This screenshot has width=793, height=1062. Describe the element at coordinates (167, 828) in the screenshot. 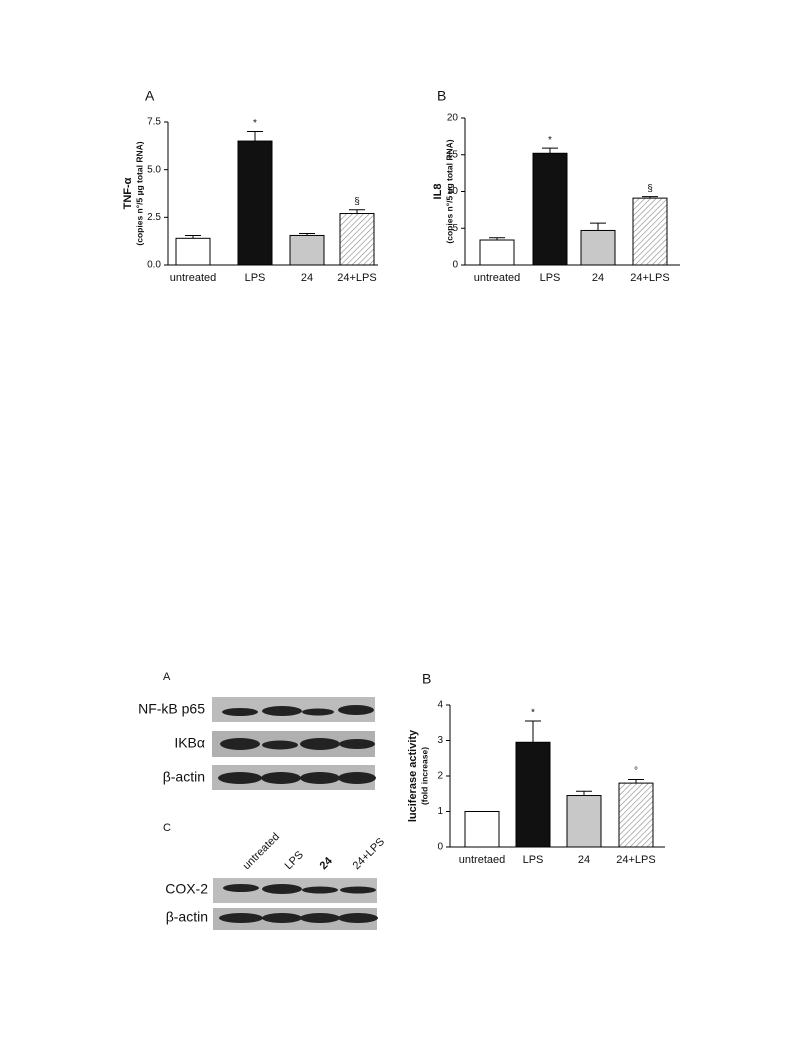

I see `panel-letter: C` at that location.